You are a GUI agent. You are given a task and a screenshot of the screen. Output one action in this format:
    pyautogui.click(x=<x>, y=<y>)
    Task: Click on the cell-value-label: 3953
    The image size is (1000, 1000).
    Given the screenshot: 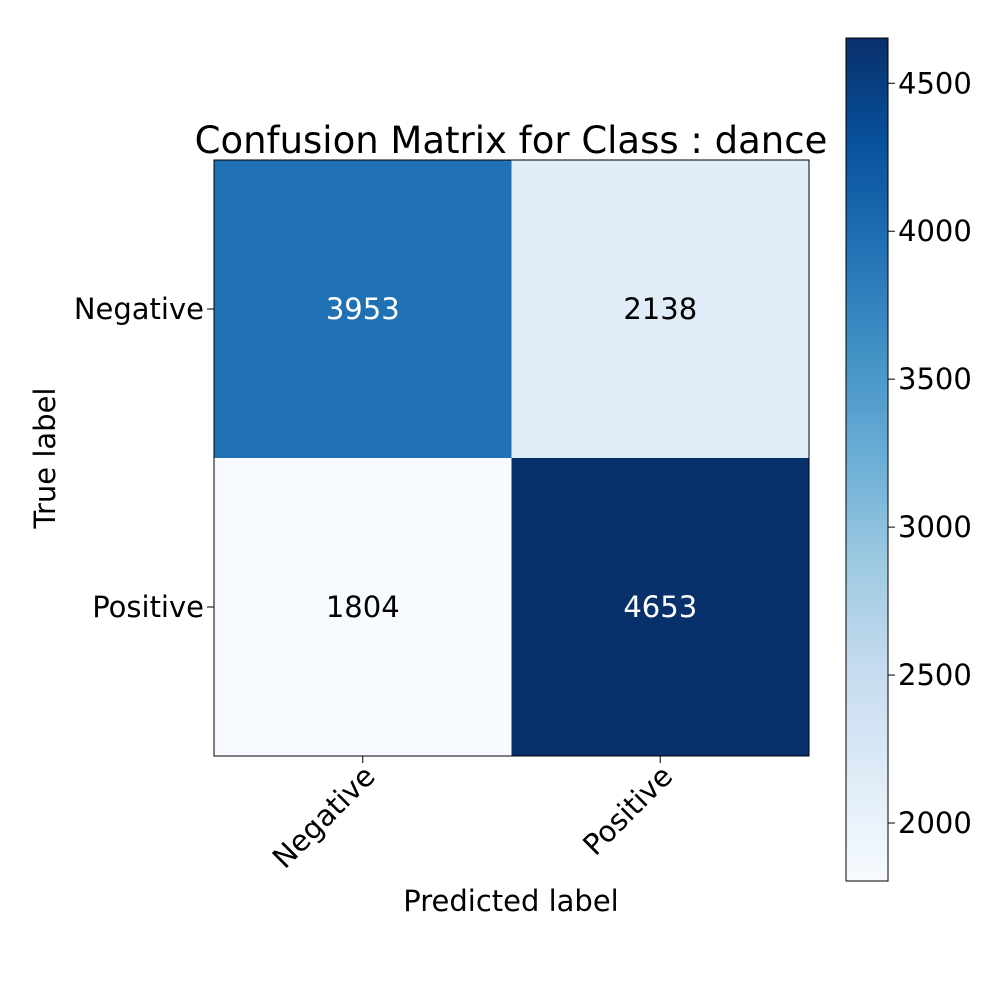 What is the action you would take?
    pyautogui.click(x=363, y=309)
    